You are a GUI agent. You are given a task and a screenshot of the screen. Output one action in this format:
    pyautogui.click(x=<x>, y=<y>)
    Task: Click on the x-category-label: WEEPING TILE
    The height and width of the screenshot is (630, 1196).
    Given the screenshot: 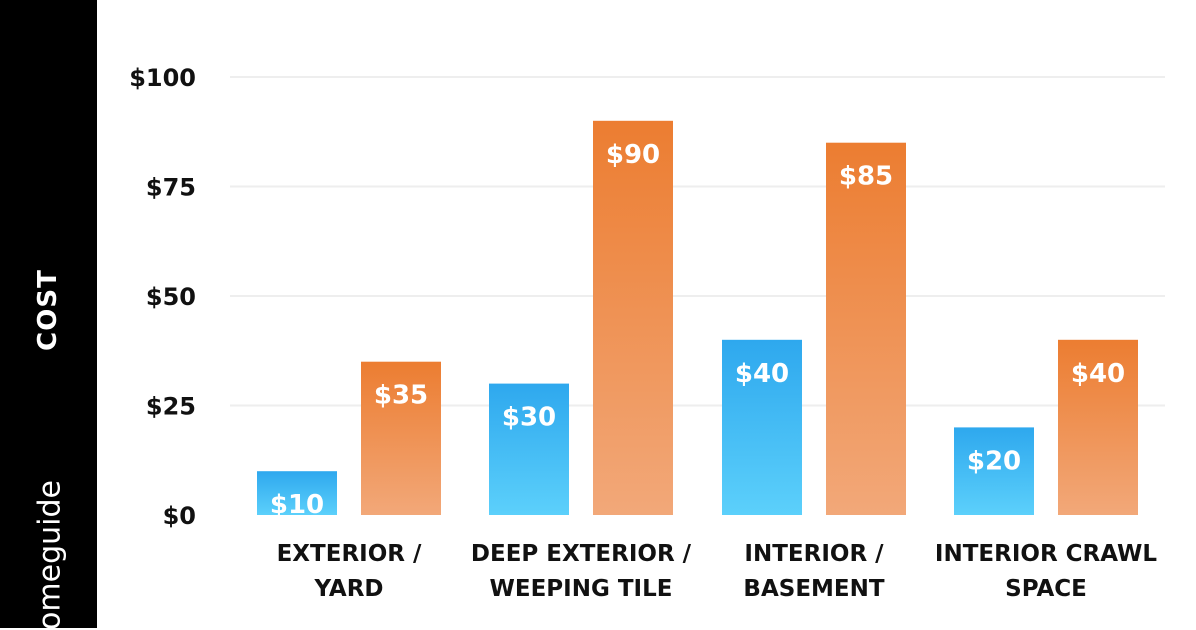 What is the action you would take?
    pyautogui.click(x=581, y=589)
    